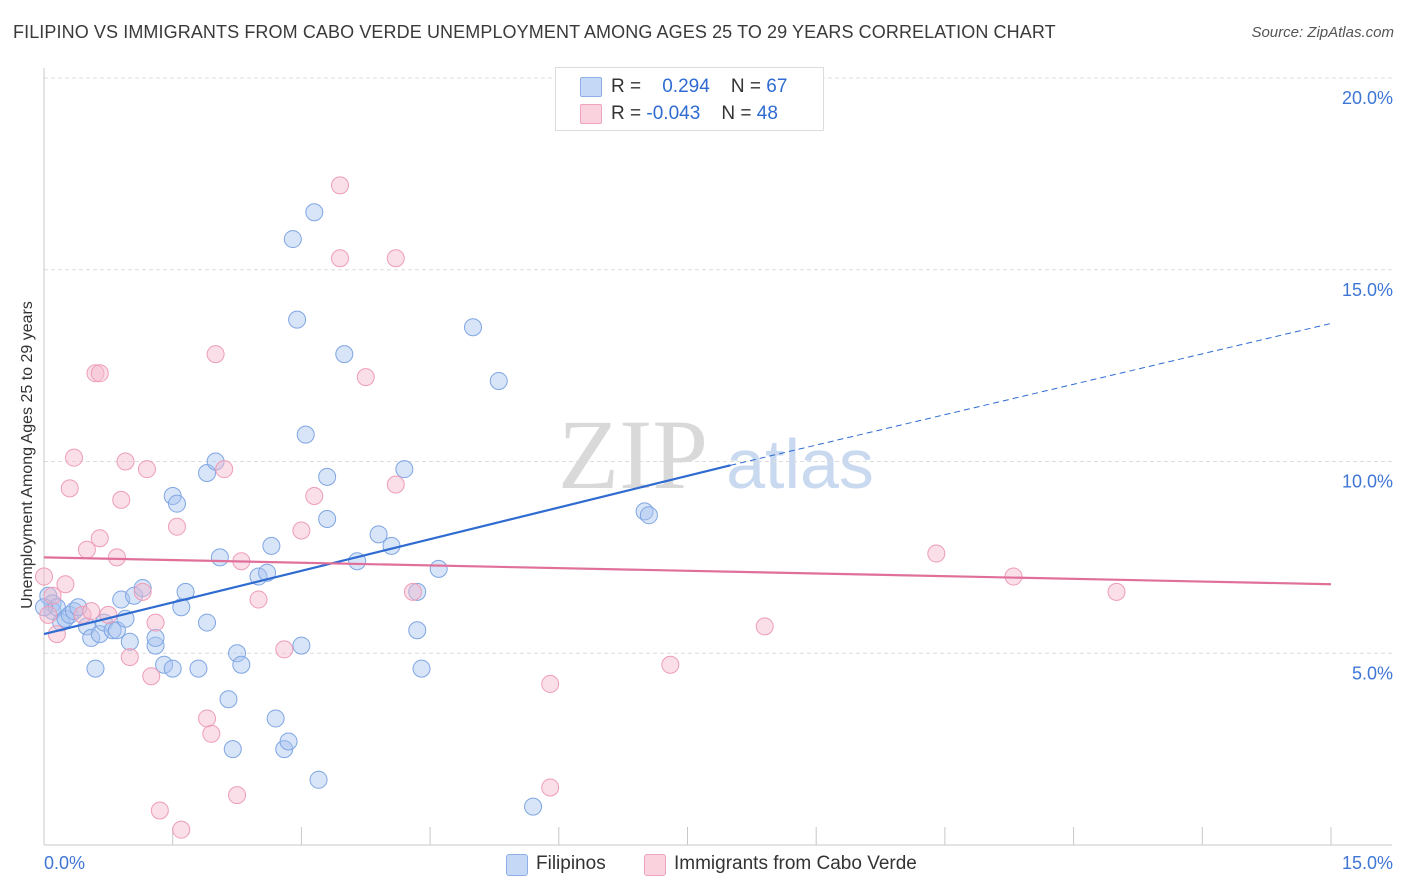 This screenshot has height=892, width=1406. Describe the element at coordinates (1367, 290) in the screenshot. I see `y-tick-label: 15.0%` at that location.